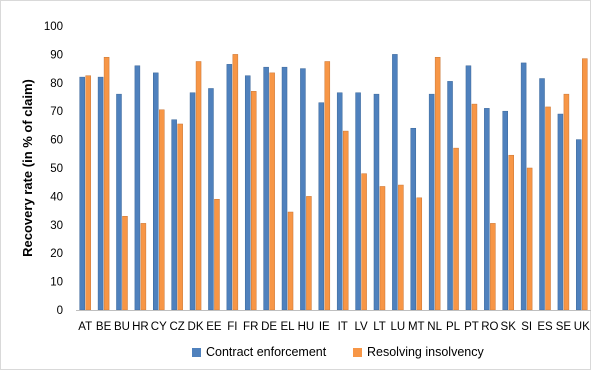 Image resolution: width=591 pixels, height=371 pixels. What do you see at coordinates (247, 193) in the screenshot?
I see `bar-contract-enforcement-fr` at bounding box center [247, 193].